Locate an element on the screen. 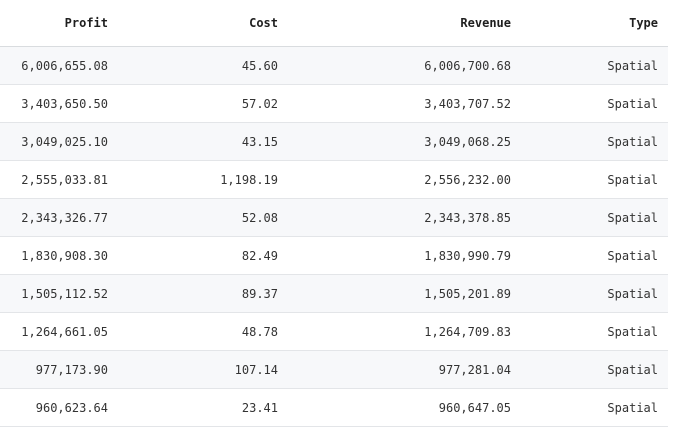 The width and height of the screenshot is (693, 428). revenue-cell: 2,343,378.85 is located at coordinates (404, 217).